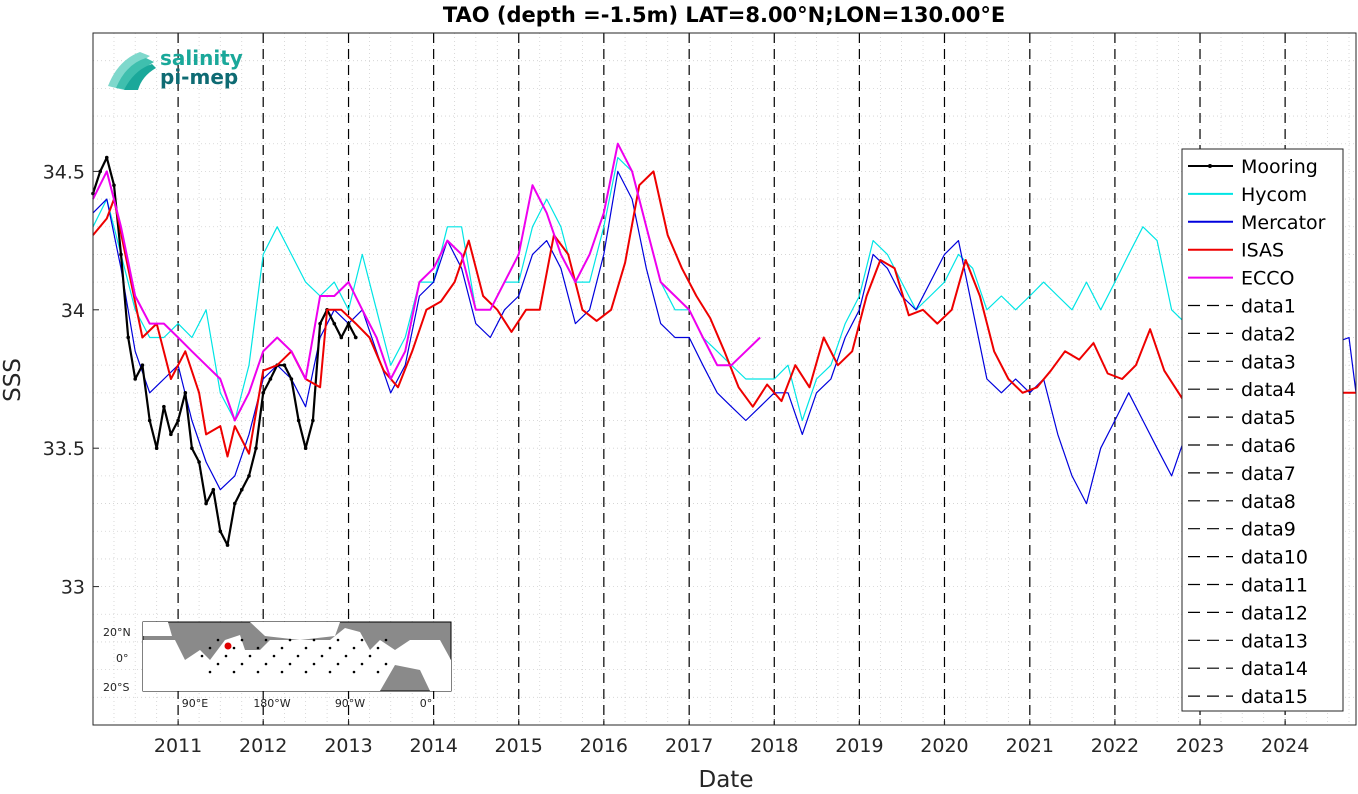 The width and height of the screenshot is (1358, 794). I want to click on x-tick-label: 2023, so click(1200, 746).